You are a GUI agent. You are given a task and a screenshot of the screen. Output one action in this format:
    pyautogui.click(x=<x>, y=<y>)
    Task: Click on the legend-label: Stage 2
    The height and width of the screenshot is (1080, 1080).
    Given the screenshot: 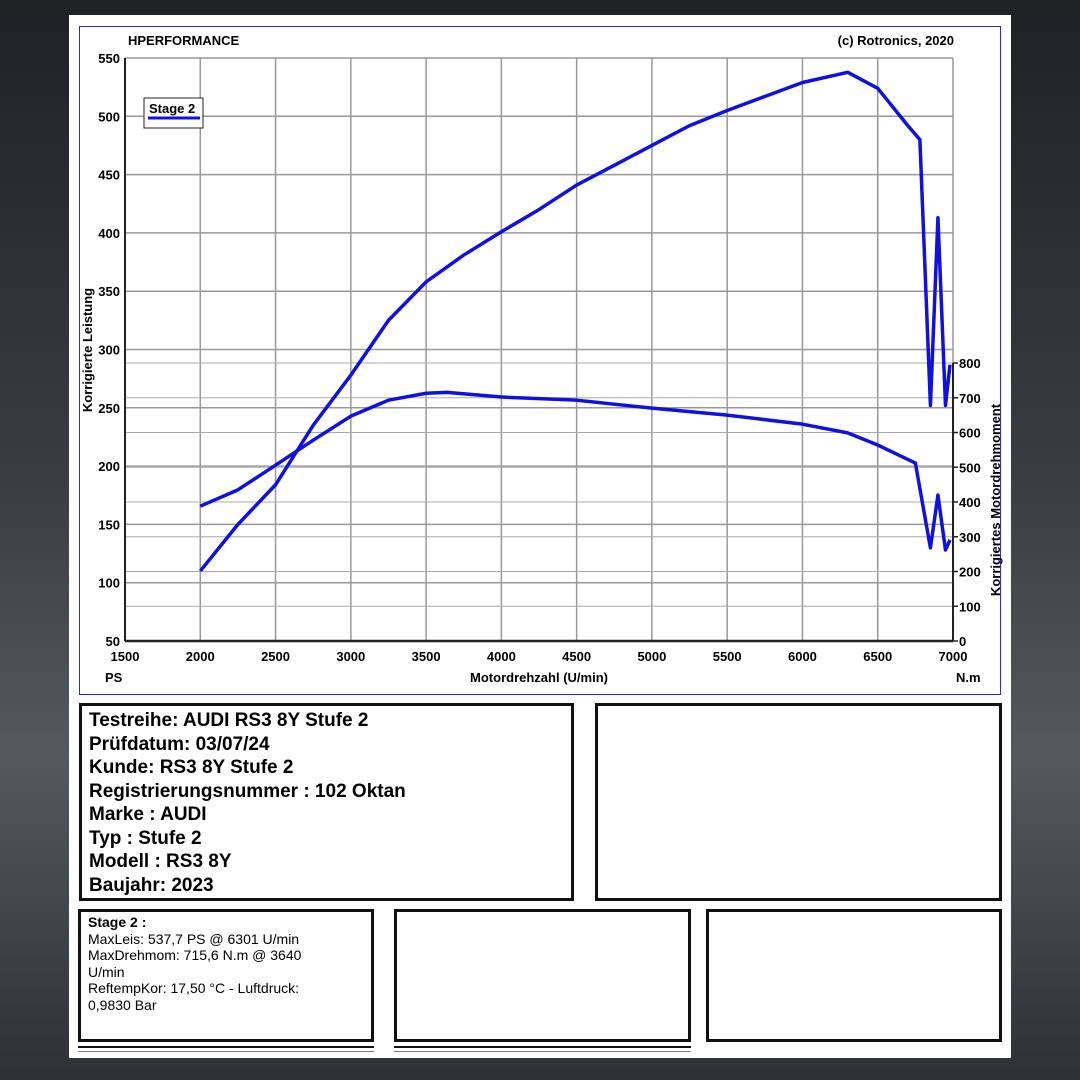 What is the action you would take?
    pyautogui.click(x=172, y=108)
    